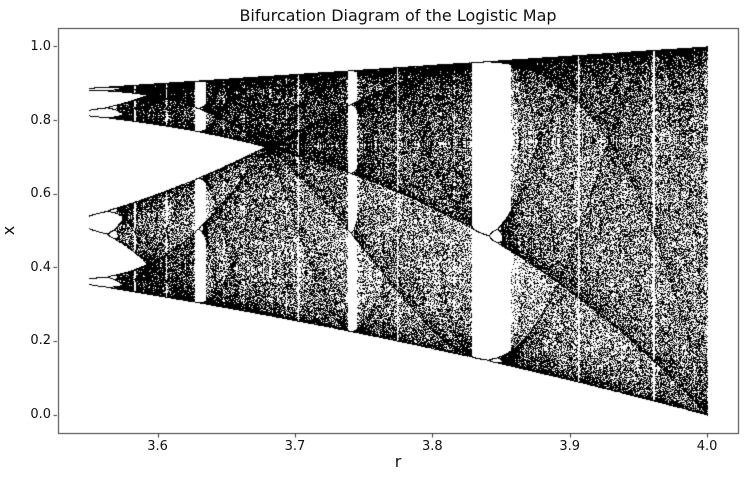  I want to click on x-axis-label: r, so click(398, 461).